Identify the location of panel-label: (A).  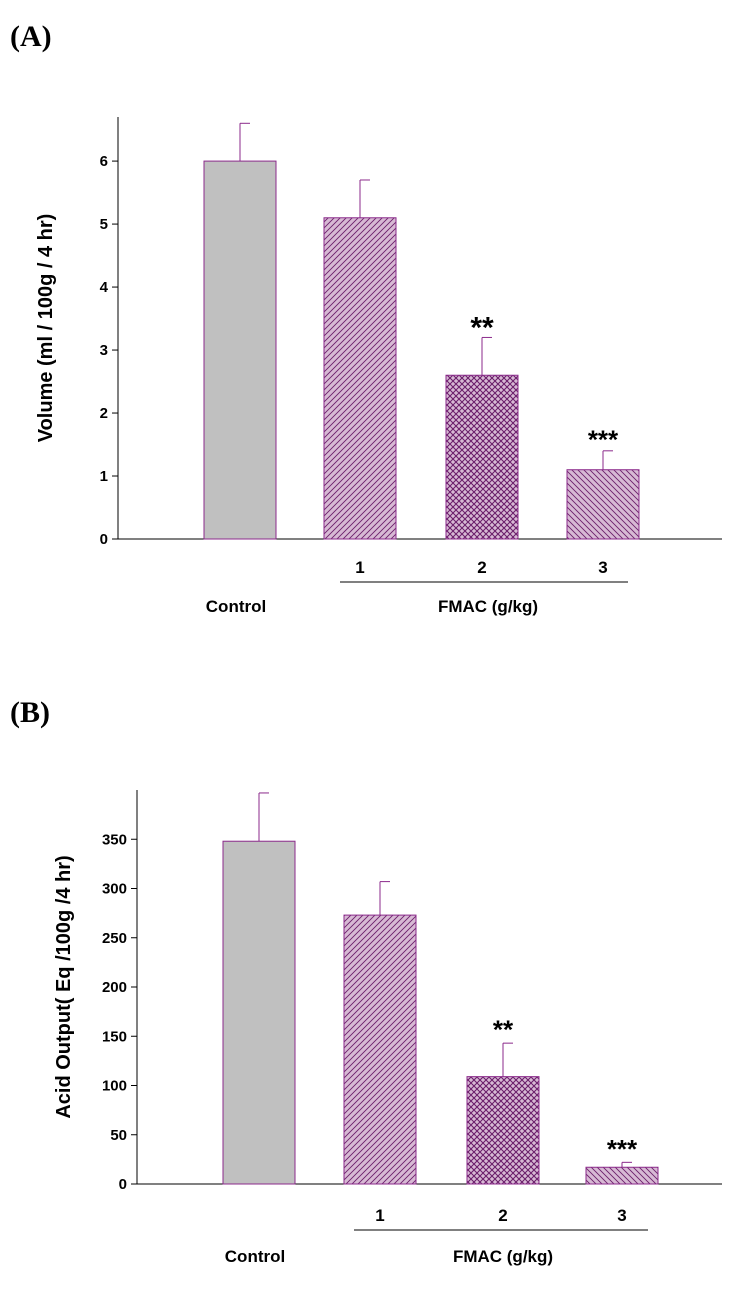
(31, 36).